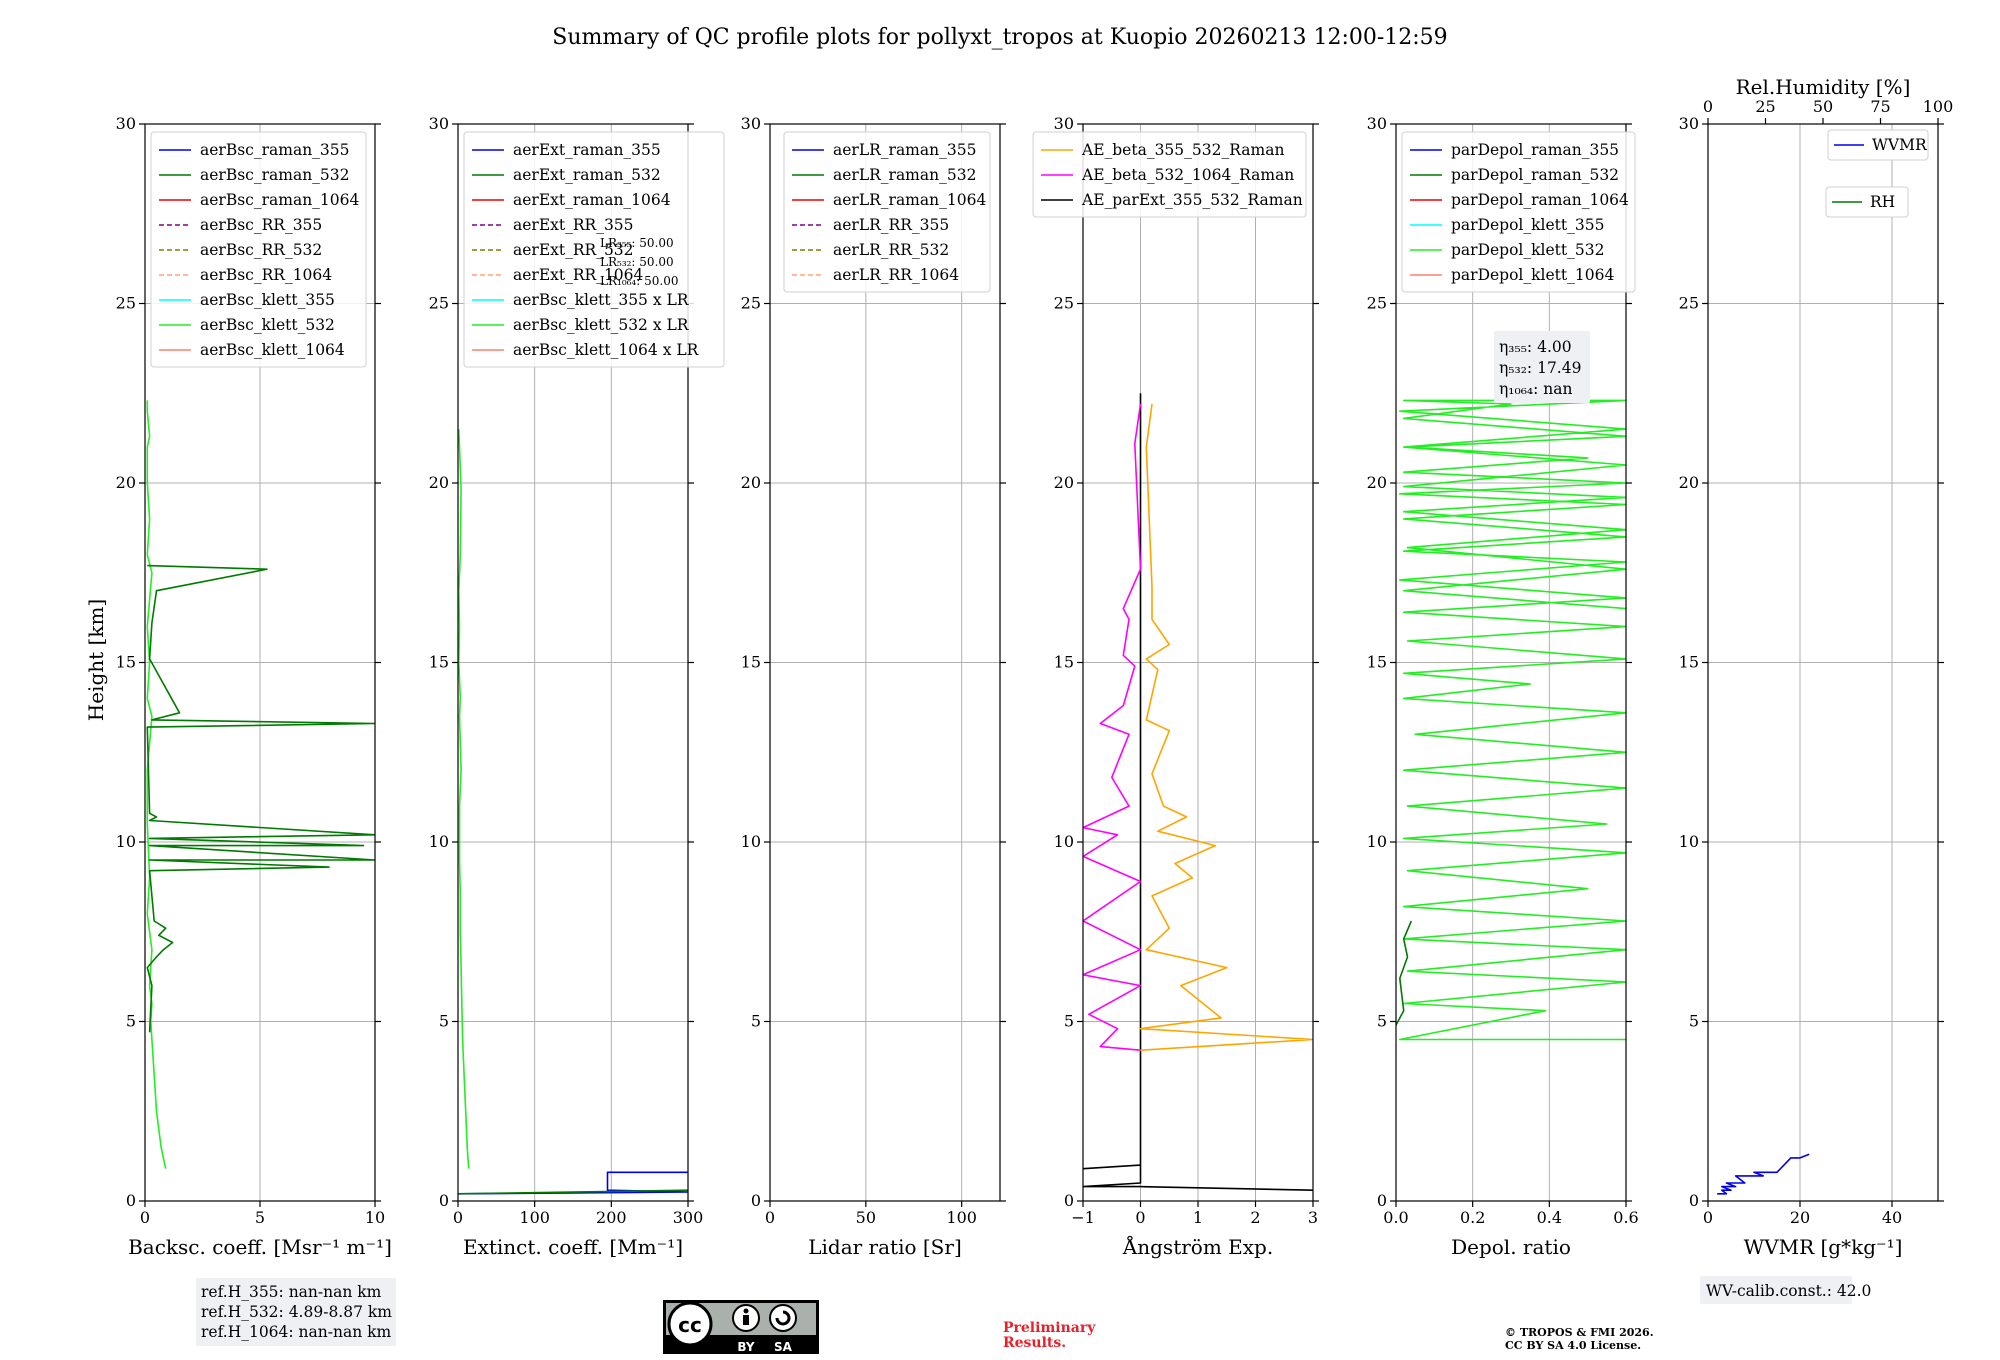 This screenshot has height=1360, width=2000. What do you see at coordinates (1882, 202) in the screenshot?
I see `legend-entry: RH` at bounding box center [1882, 202].